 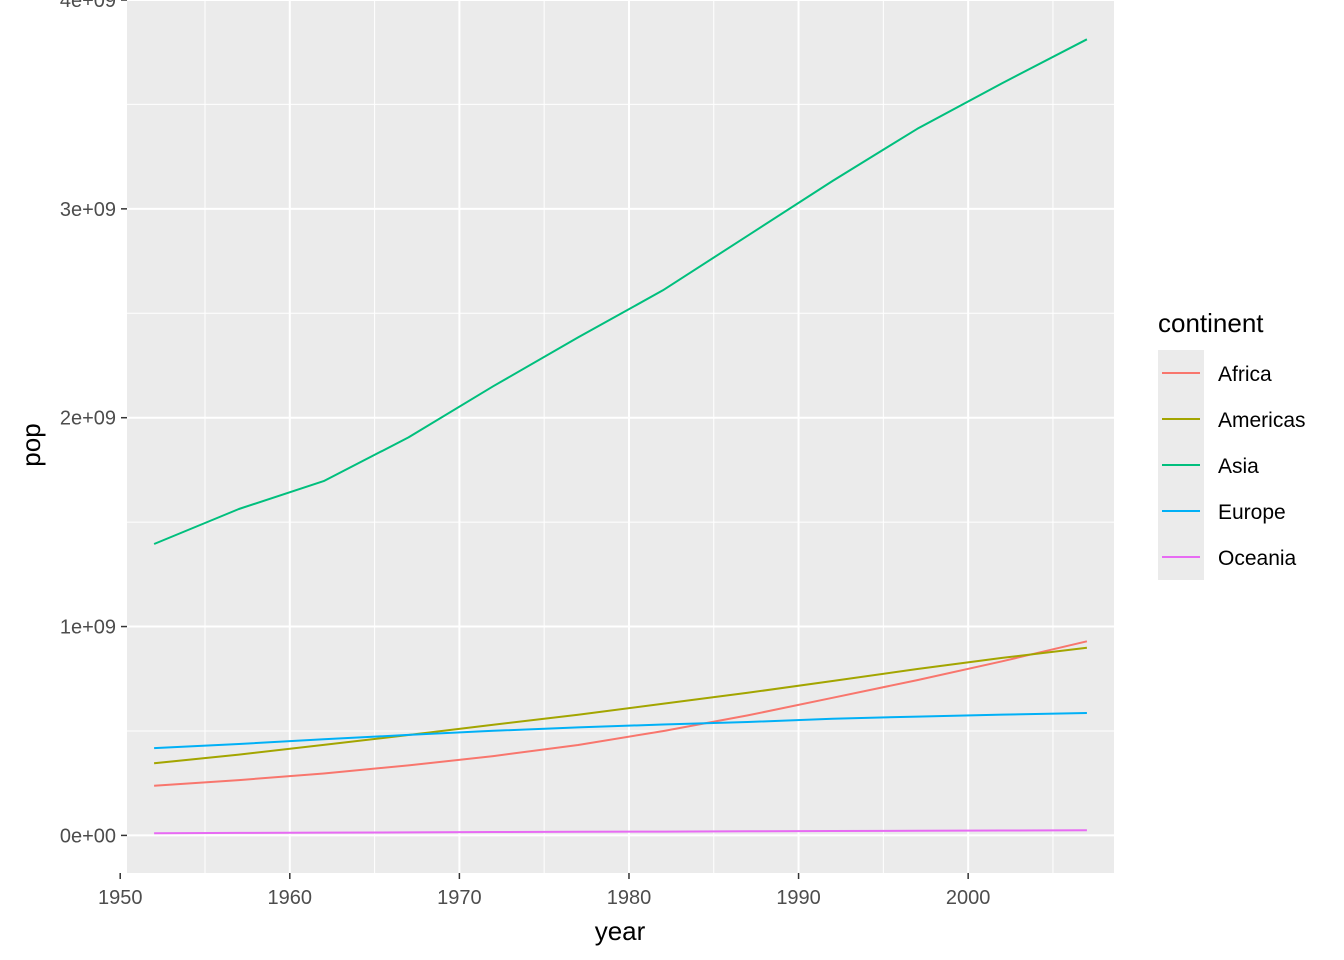 What do you see at coordinates (120, 898) in the screenshot?
I see `x-tick-label: 1950` at bounding box center [120, 898].